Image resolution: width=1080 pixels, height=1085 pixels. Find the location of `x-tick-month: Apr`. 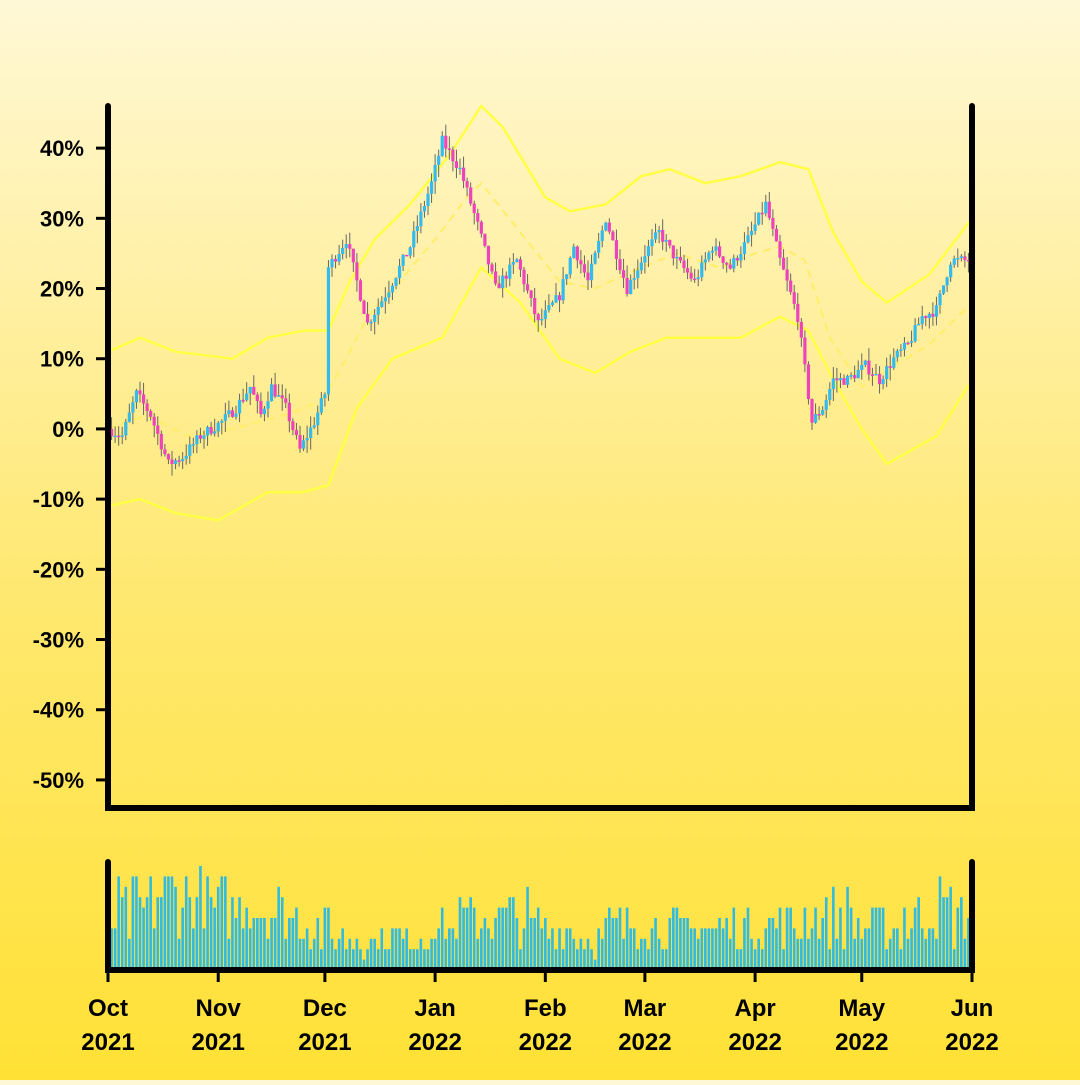

x-tick-month: Apr is located at coordinates (754, 1008).